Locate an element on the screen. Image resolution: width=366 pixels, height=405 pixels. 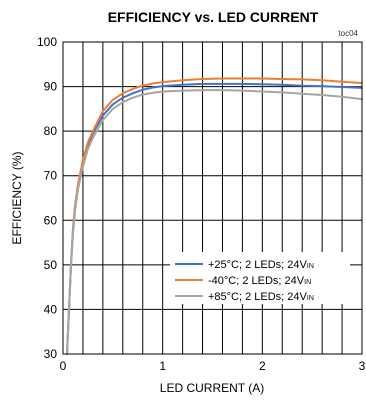
y-tick-label: 80 is located at coordinates (51, 131).